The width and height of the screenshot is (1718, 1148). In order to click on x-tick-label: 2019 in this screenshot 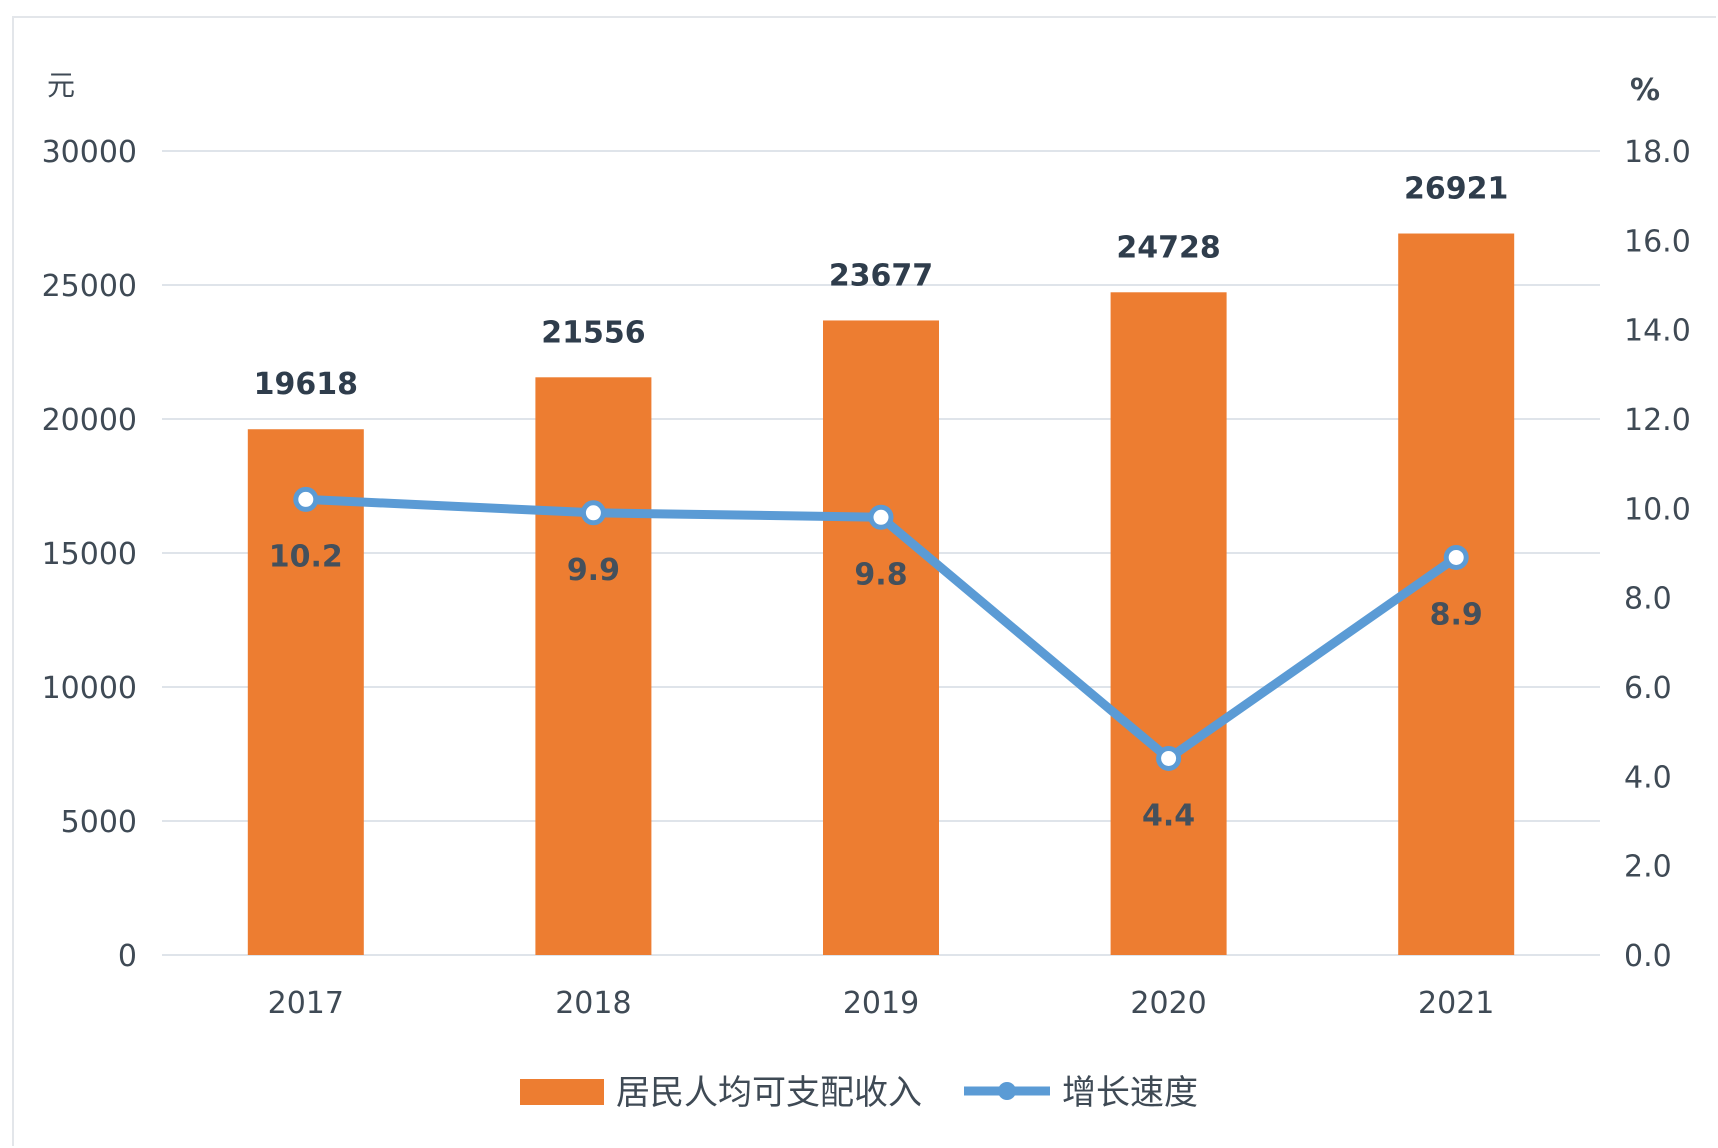, I will do `click(881, 1003)`.